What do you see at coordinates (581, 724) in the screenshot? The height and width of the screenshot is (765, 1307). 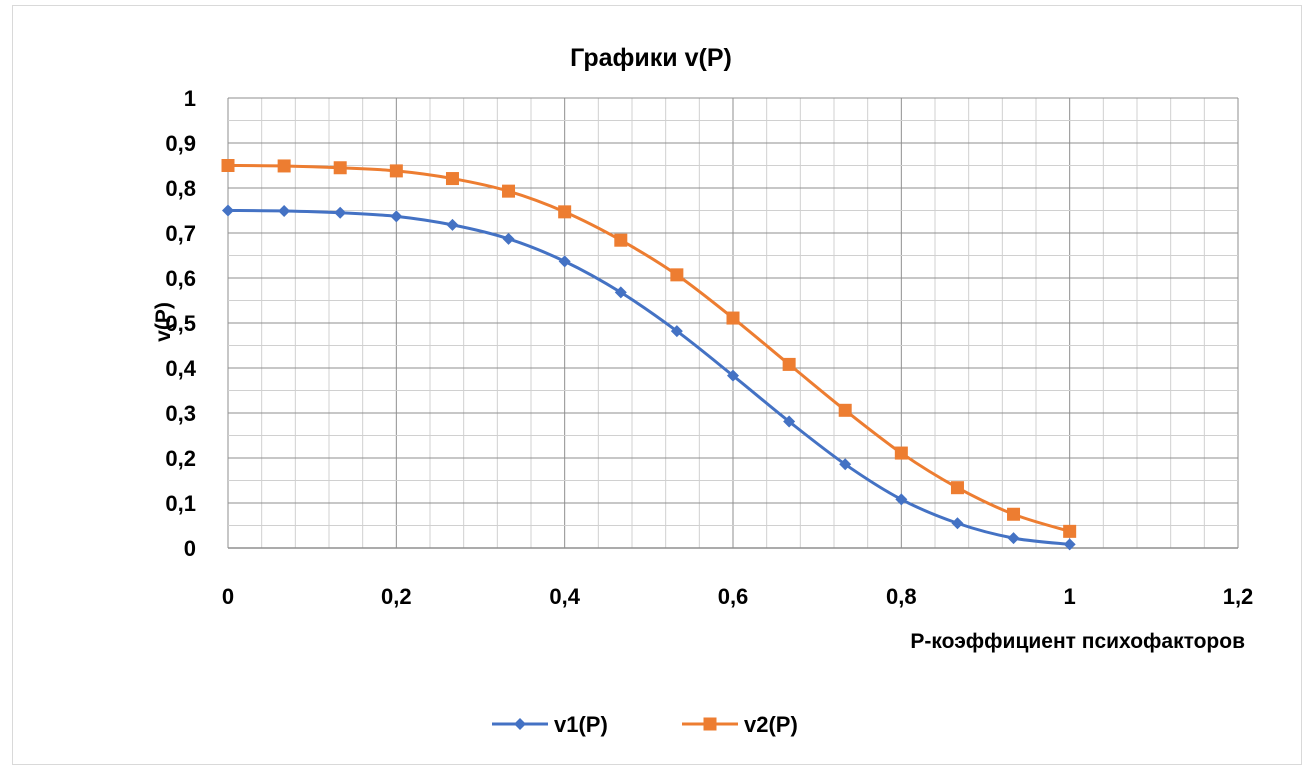 I see `legend-label: v1(P)` at bounding box center [581, 724].